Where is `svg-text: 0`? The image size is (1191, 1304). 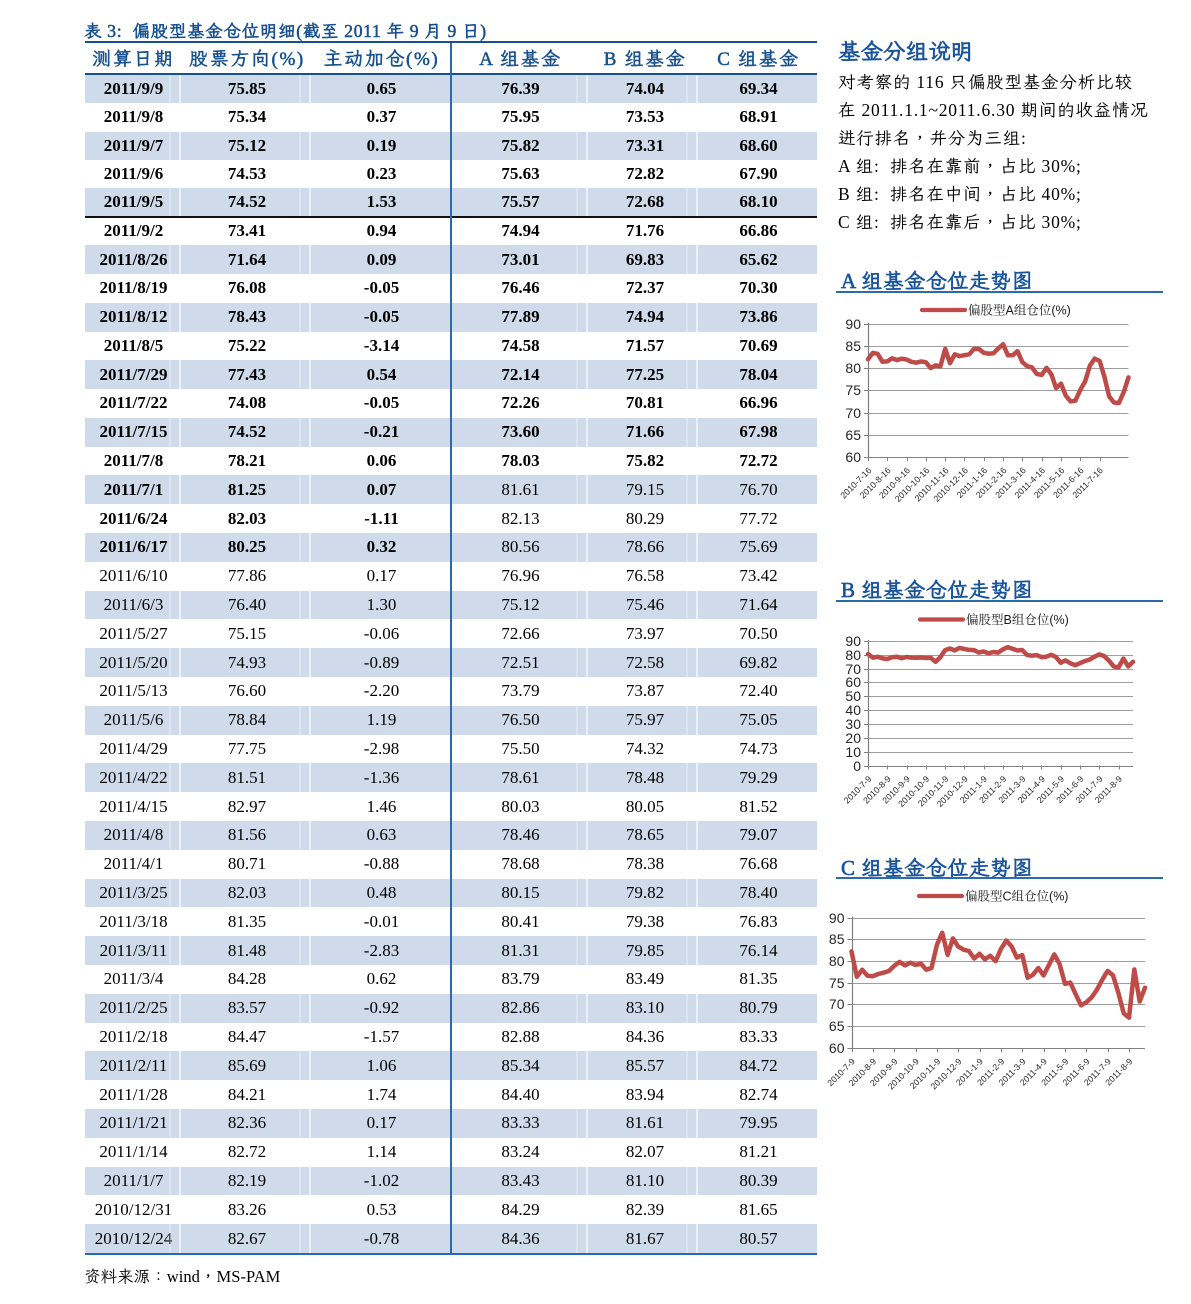 svg-text: 0 is located at coordinates (857, 766).